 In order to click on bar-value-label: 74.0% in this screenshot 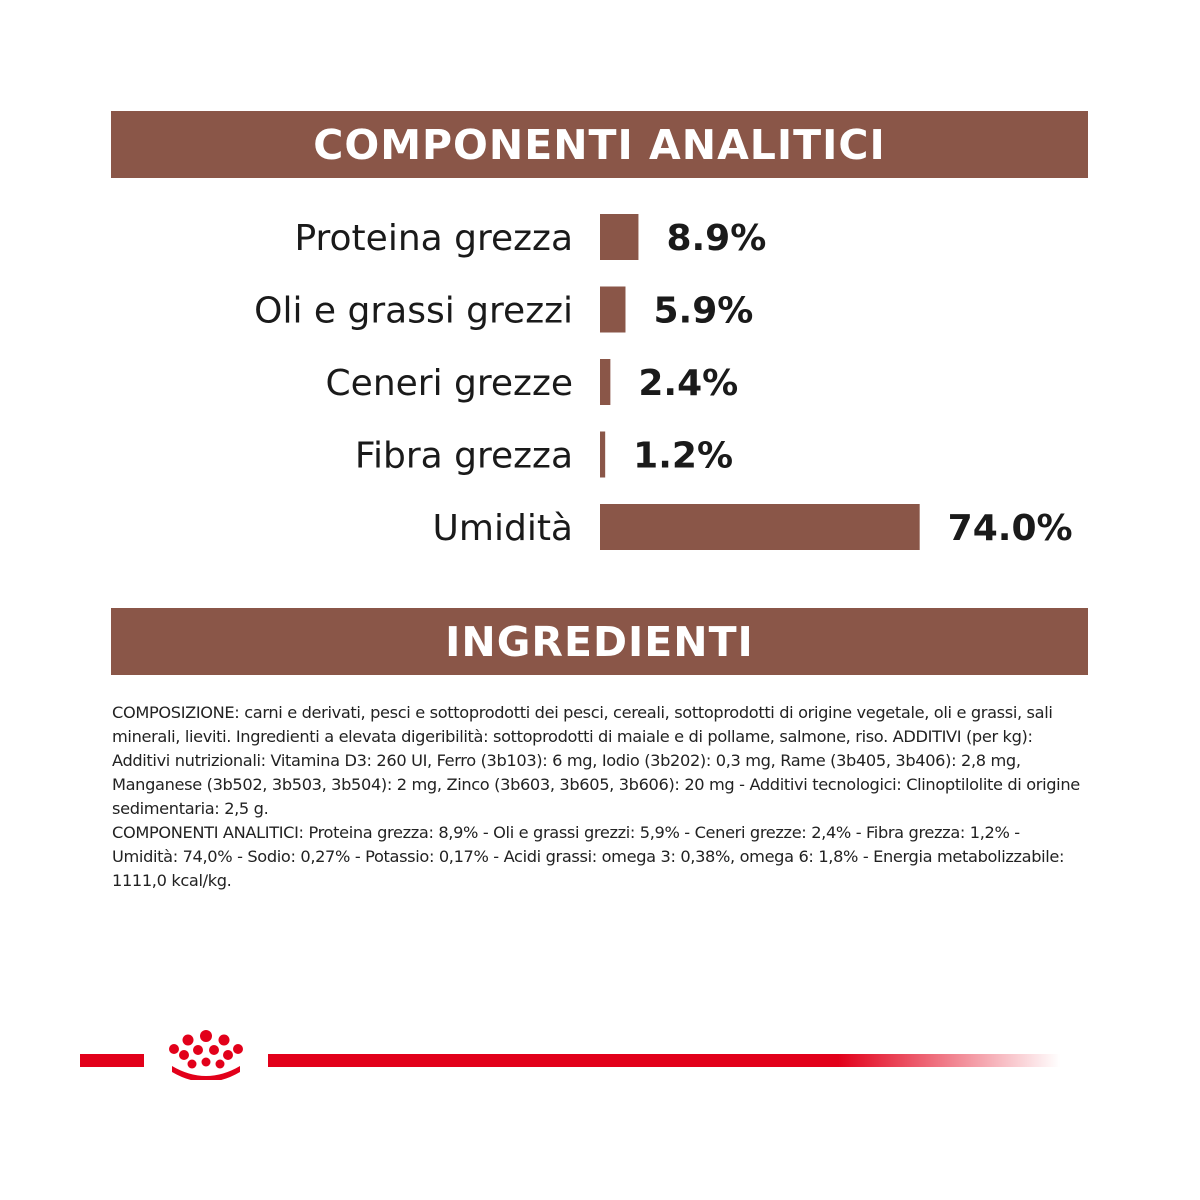, I will do `click(1010, 528)`.